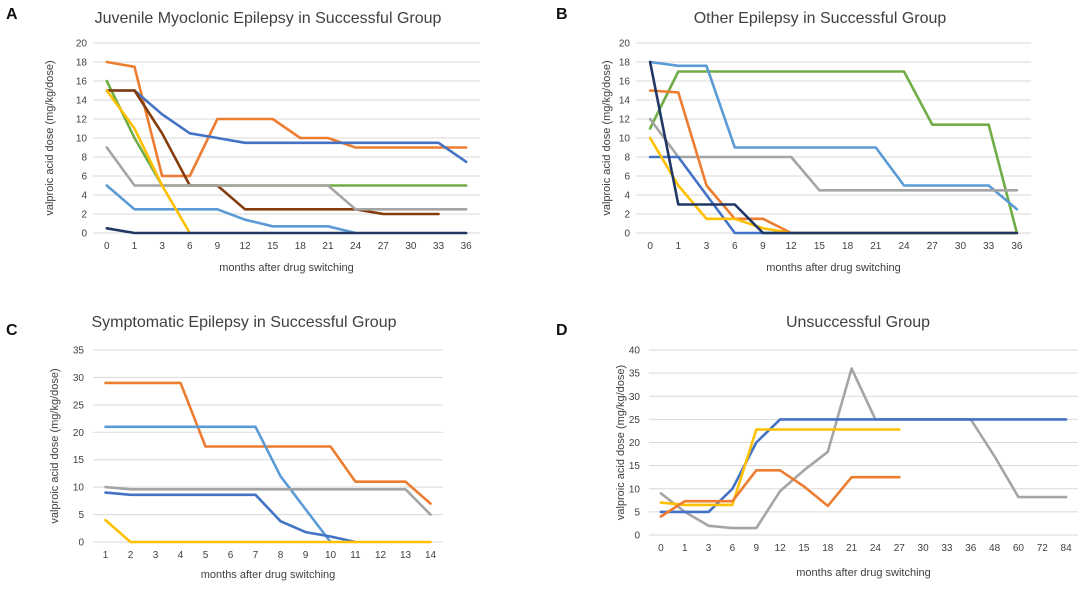 The image size is (1084, 589). Describe the element at coordinates (82, 101) in the screenshot. I see `y-tick-label: 14` at that location.